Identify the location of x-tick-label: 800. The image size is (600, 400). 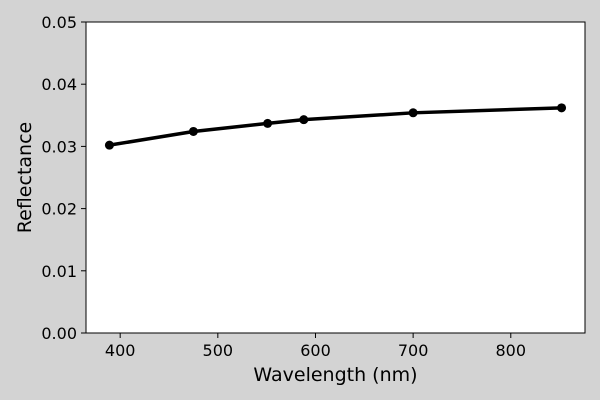
(511, 350).